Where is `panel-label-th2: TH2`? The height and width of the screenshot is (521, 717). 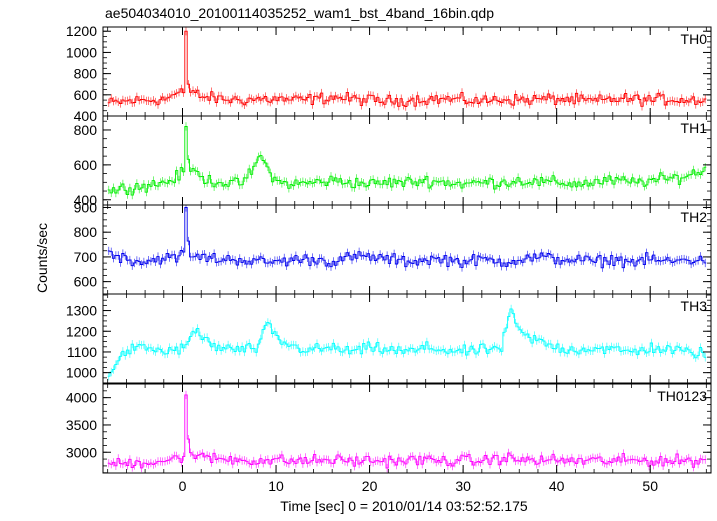 panel-label-th2: TH2 is located at coordinates (694, 217).